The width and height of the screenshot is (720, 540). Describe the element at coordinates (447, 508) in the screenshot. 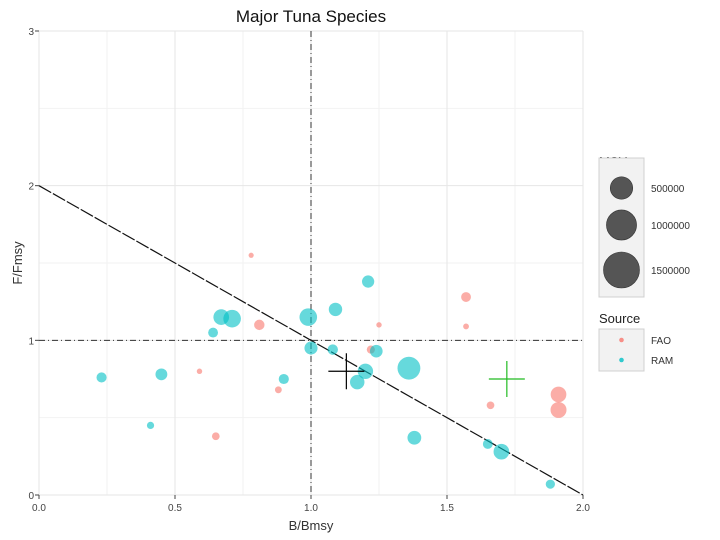

I see `x-tick-label: 1.5` at that location.